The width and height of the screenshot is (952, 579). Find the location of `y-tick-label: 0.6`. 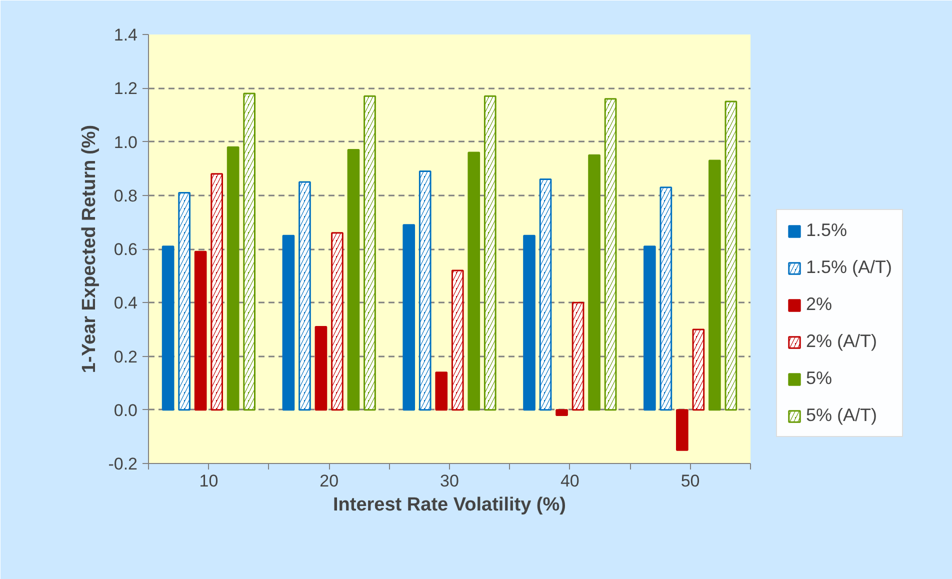

y-tick-label: 0.6 is located at coordinates (126, 249).